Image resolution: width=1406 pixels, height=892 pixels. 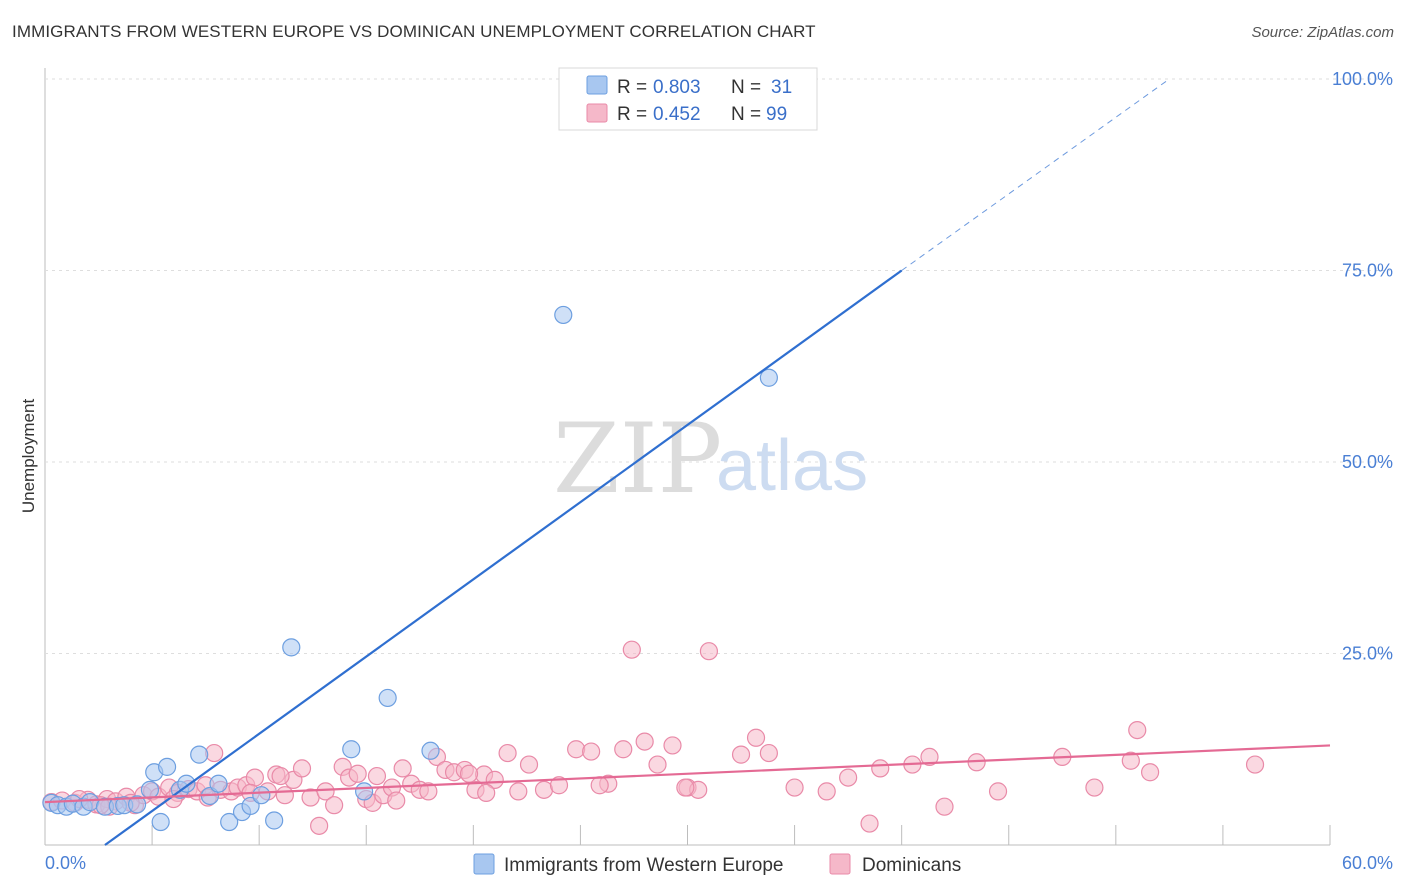 I want to click on trend-line-western-europe-extension, so click(x=1035, y=174).